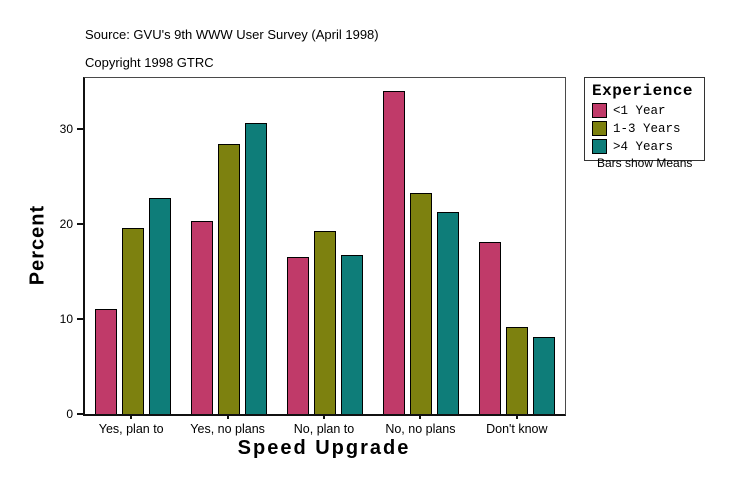 The width and height of the screenshot is (736, 496). I want to click on x-category-label: No, no plans, so click(420, 425).